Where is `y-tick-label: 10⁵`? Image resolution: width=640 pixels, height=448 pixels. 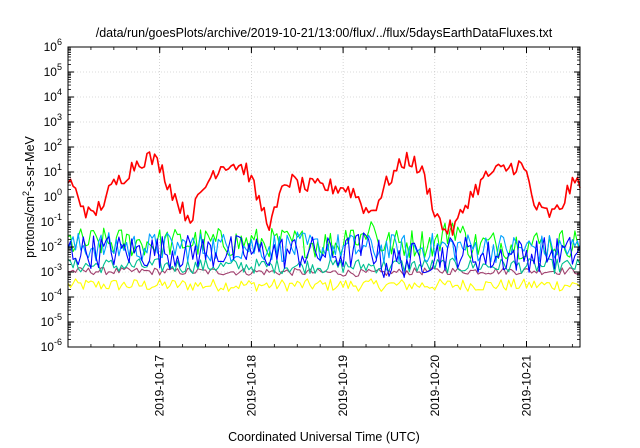 y-tick-label: 10⁵ is located at coordinates (53, 70).